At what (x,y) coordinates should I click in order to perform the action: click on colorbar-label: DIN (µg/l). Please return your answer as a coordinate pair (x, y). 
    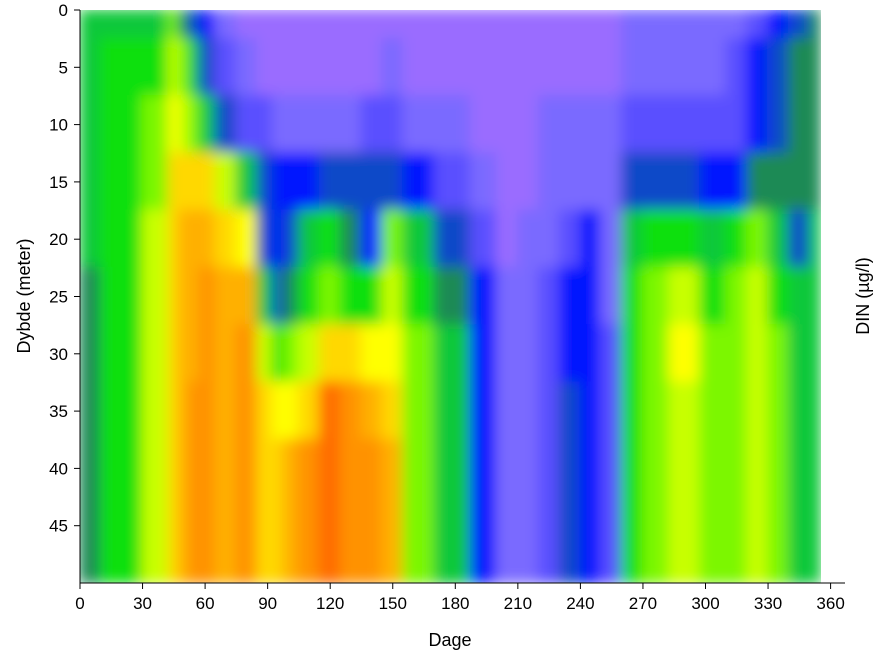
    Looking at the image, I should click on (863, 295).